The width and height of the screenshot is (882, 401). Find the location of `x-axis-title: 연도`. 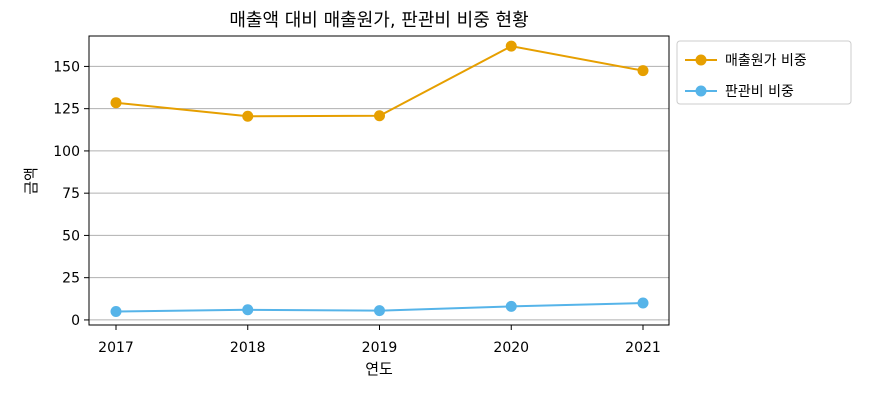

x-axis-title: 연도 is located at coordinates (379, 369).